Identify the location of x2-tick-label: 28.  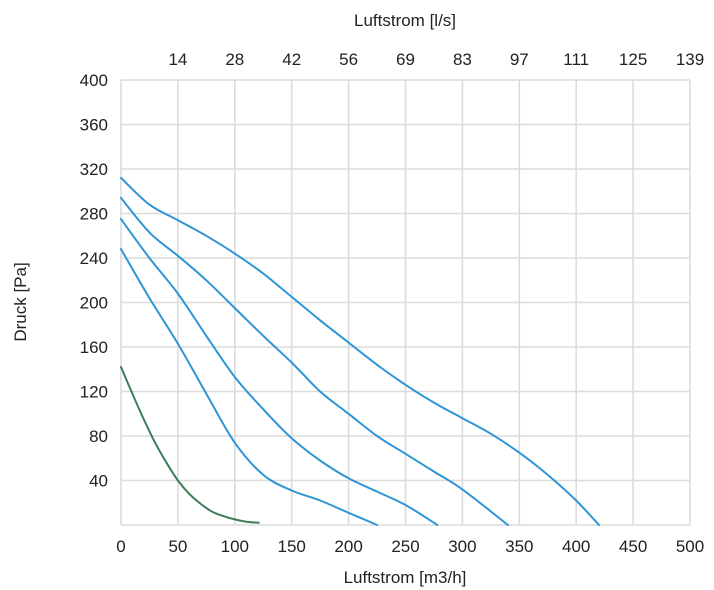
(234, 59).